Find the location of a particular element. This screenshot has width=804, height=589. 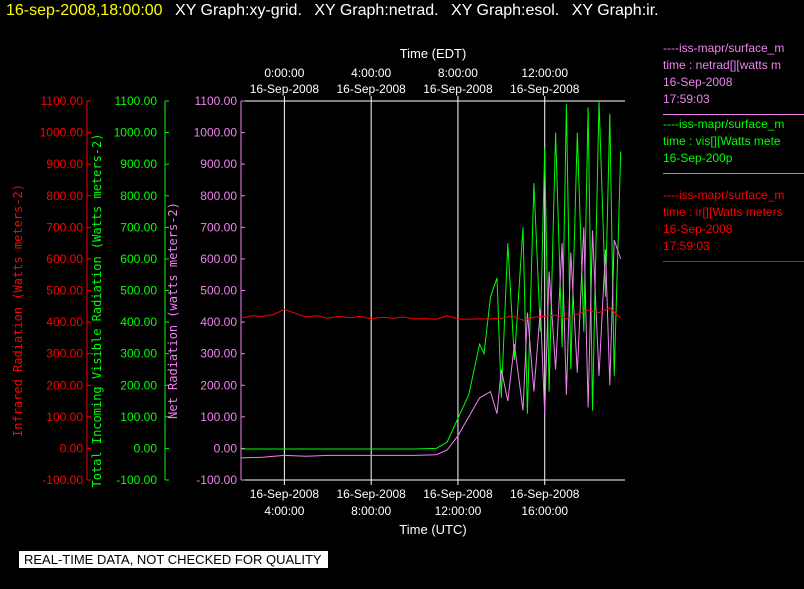

legend-netrad-line3: 16-Sep-2008 is located at coordinates (698, 82).